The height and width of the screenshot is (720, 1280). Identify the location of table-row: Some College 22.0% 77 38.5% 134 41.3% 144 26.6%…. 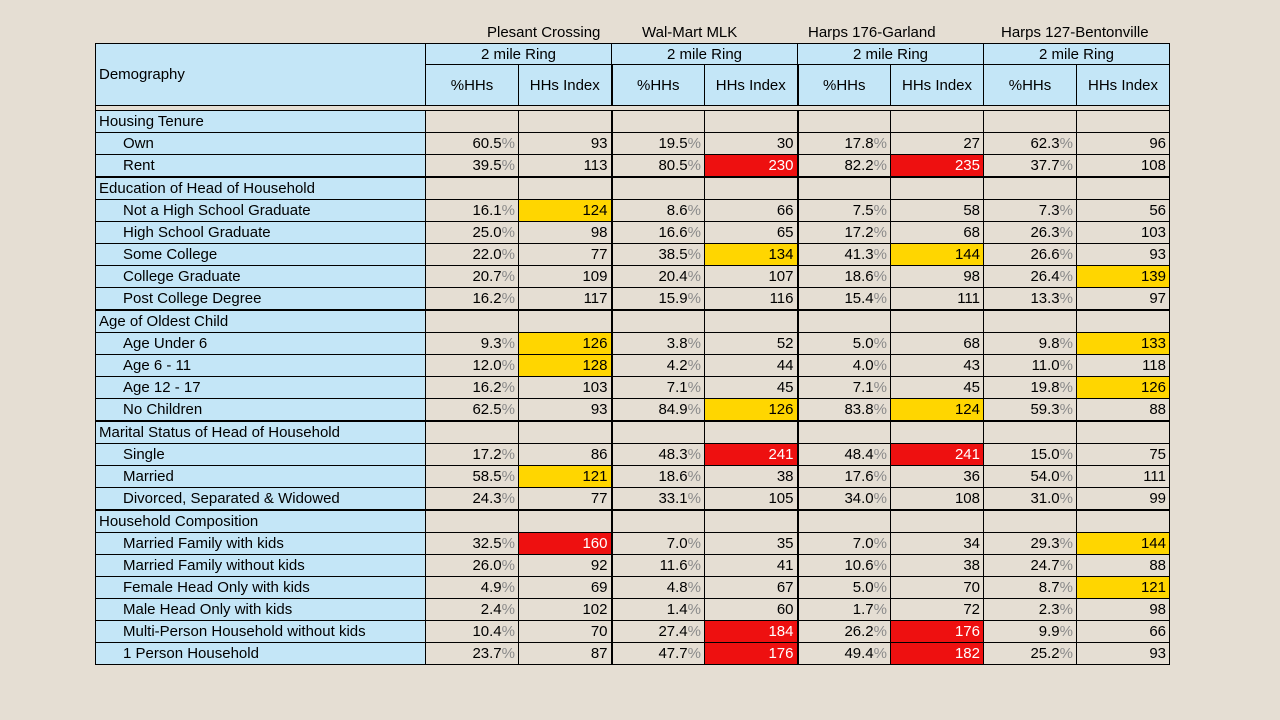
(632, 254).